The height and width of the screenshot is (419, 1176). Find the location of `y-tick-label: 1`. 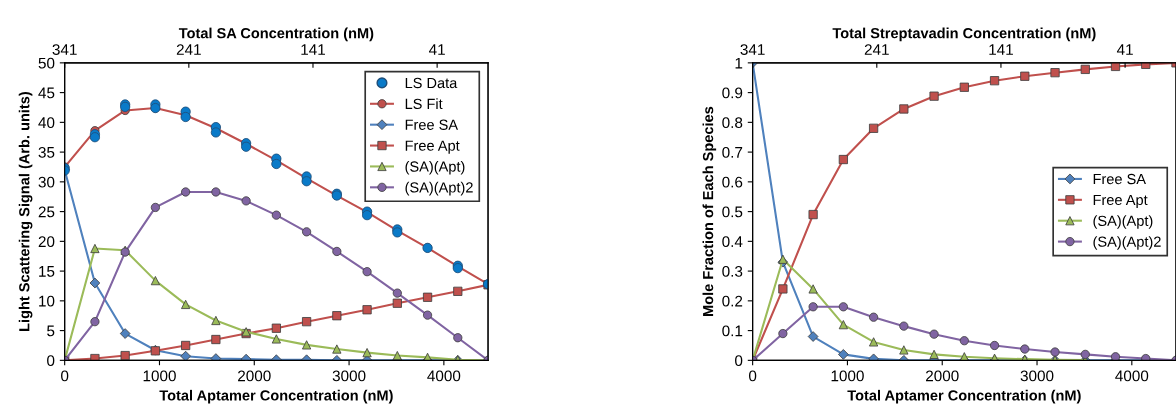

y-tick-label: 1 is located at coordinates (739, 63).